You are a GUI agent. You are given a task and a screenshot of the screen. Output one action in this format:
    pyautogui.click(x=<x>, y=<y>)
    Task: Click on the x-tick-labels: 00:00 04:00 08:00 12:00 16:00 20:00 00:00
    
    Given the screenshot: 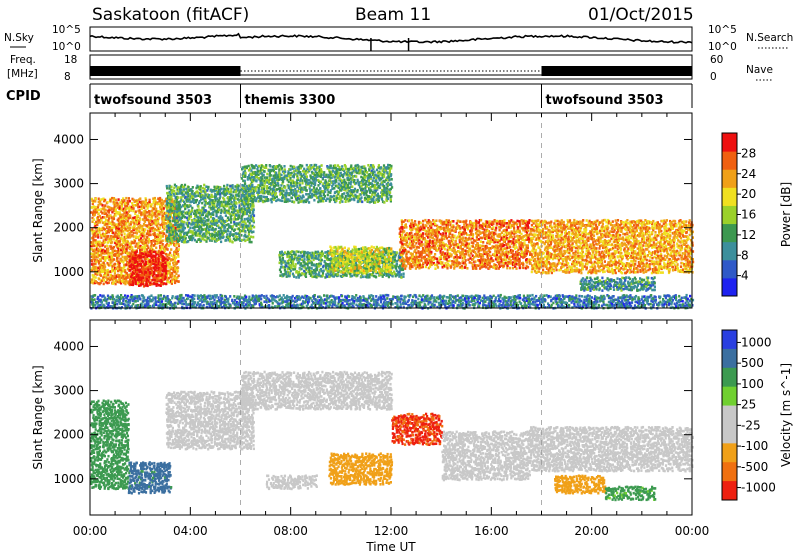 What is the action you would take?
    pyautogui.click(x=391, y=531)
    